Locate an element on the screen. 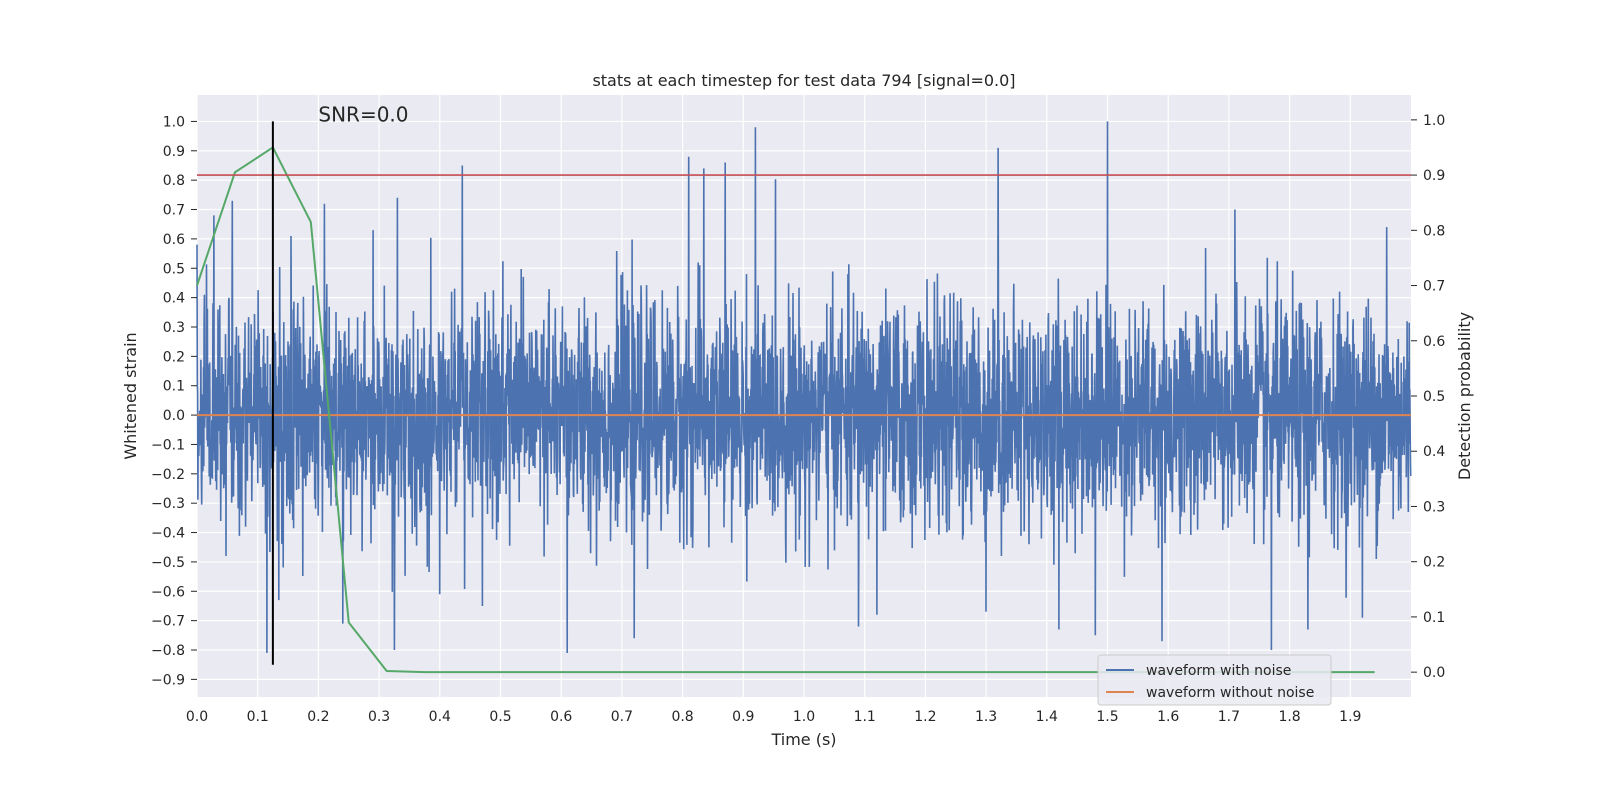  y-tick-label: 1.0 is located at coordinates (174, 122).